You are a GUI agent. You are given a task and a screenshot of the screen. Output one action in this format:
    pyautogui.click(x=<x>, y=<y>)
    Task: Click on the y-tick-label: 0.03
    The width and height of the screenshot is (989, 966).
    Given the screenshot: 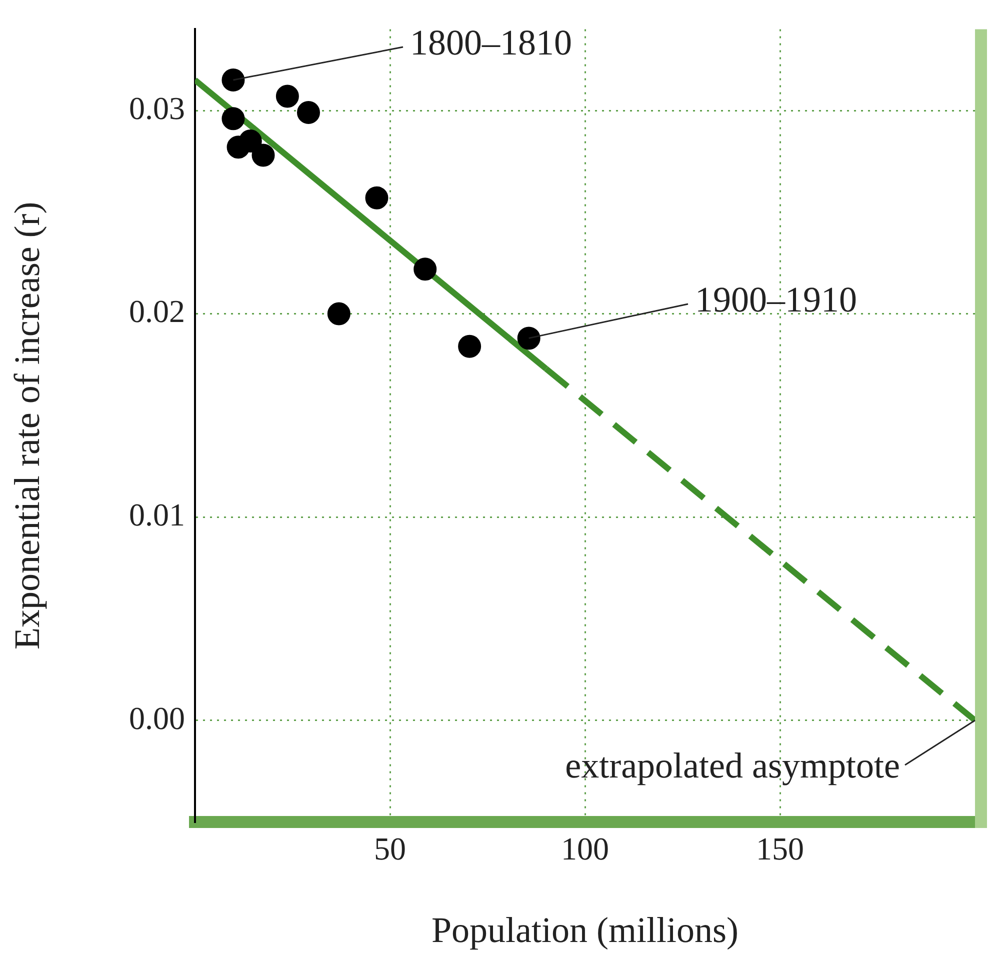 What is the action you would take?
    pyautogui.click(x=157, y=108)
    